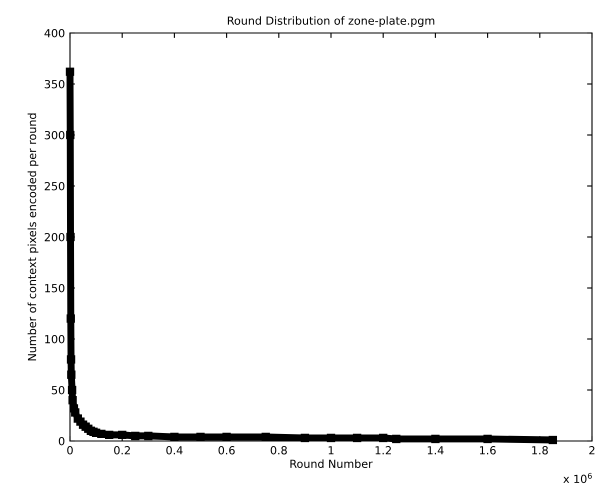  What do you see at coordinates (577, 478) in the screenshot?
I see `text: x 10$^{6}$` at bounding box center [577, 478].